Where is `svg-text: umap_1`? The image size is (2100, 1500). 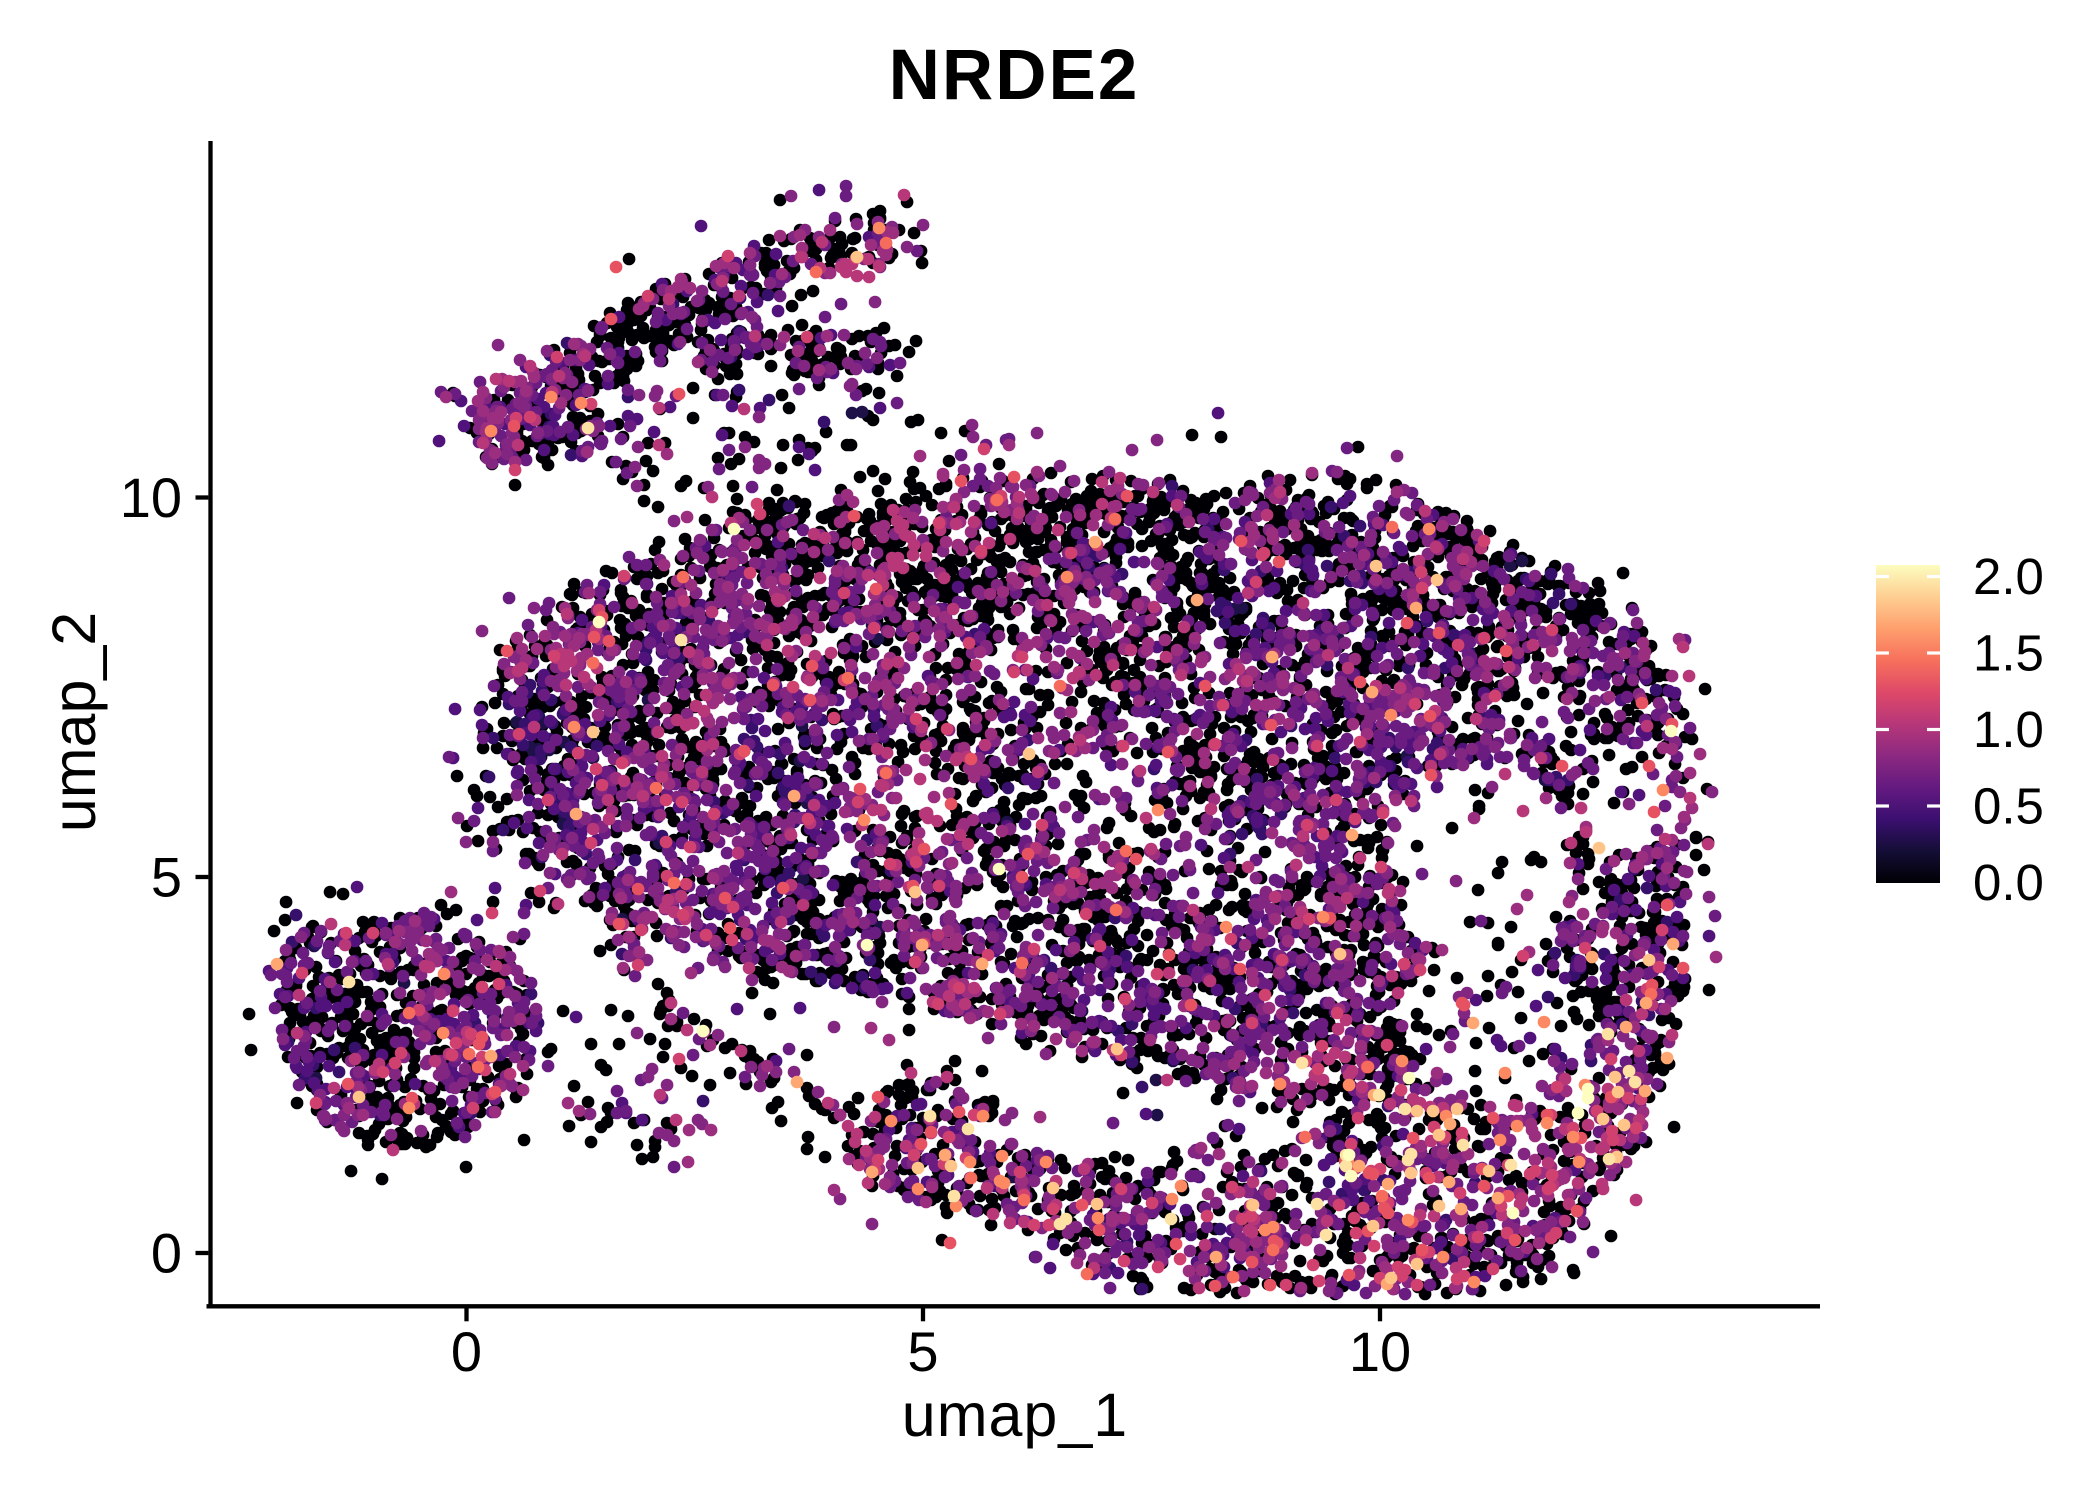 svg-text: umap_1 is located at coordinates (1015, 1415).